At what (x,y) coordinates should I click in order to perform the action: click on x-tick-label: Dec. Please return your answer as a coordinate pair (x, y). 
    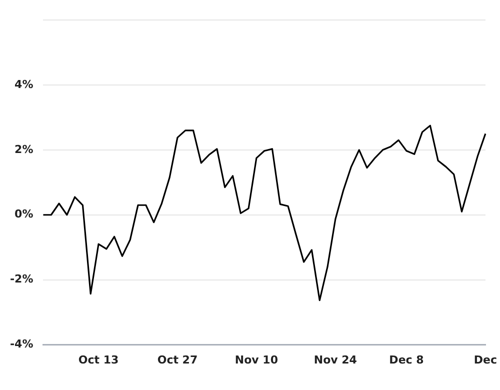
    Looking at the image, I should click on (486, 359).